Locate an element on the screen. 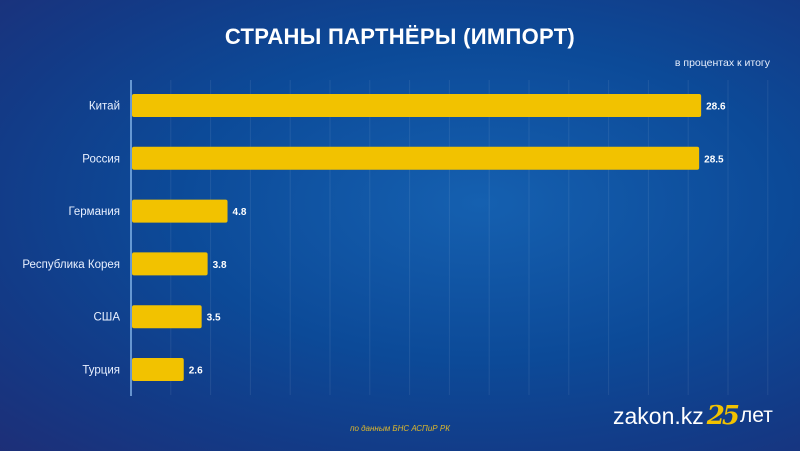  value-label: 3.8 is located at coordinates (220, 265).